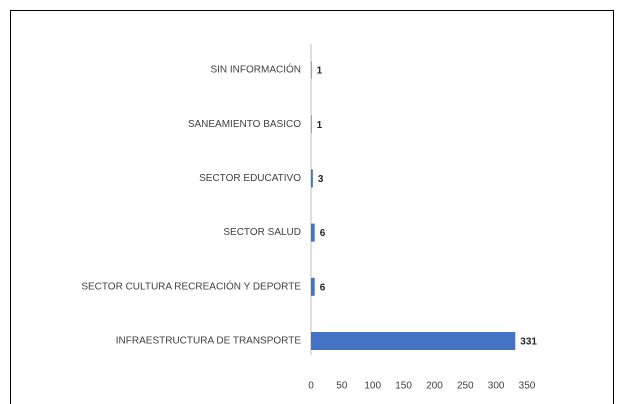 The height and width of the screenshot is (404, 629). I want to click on y-tick-label: SECTOR CULTURA RECREACIÓN Y DEPORTE, so click(191, 285).